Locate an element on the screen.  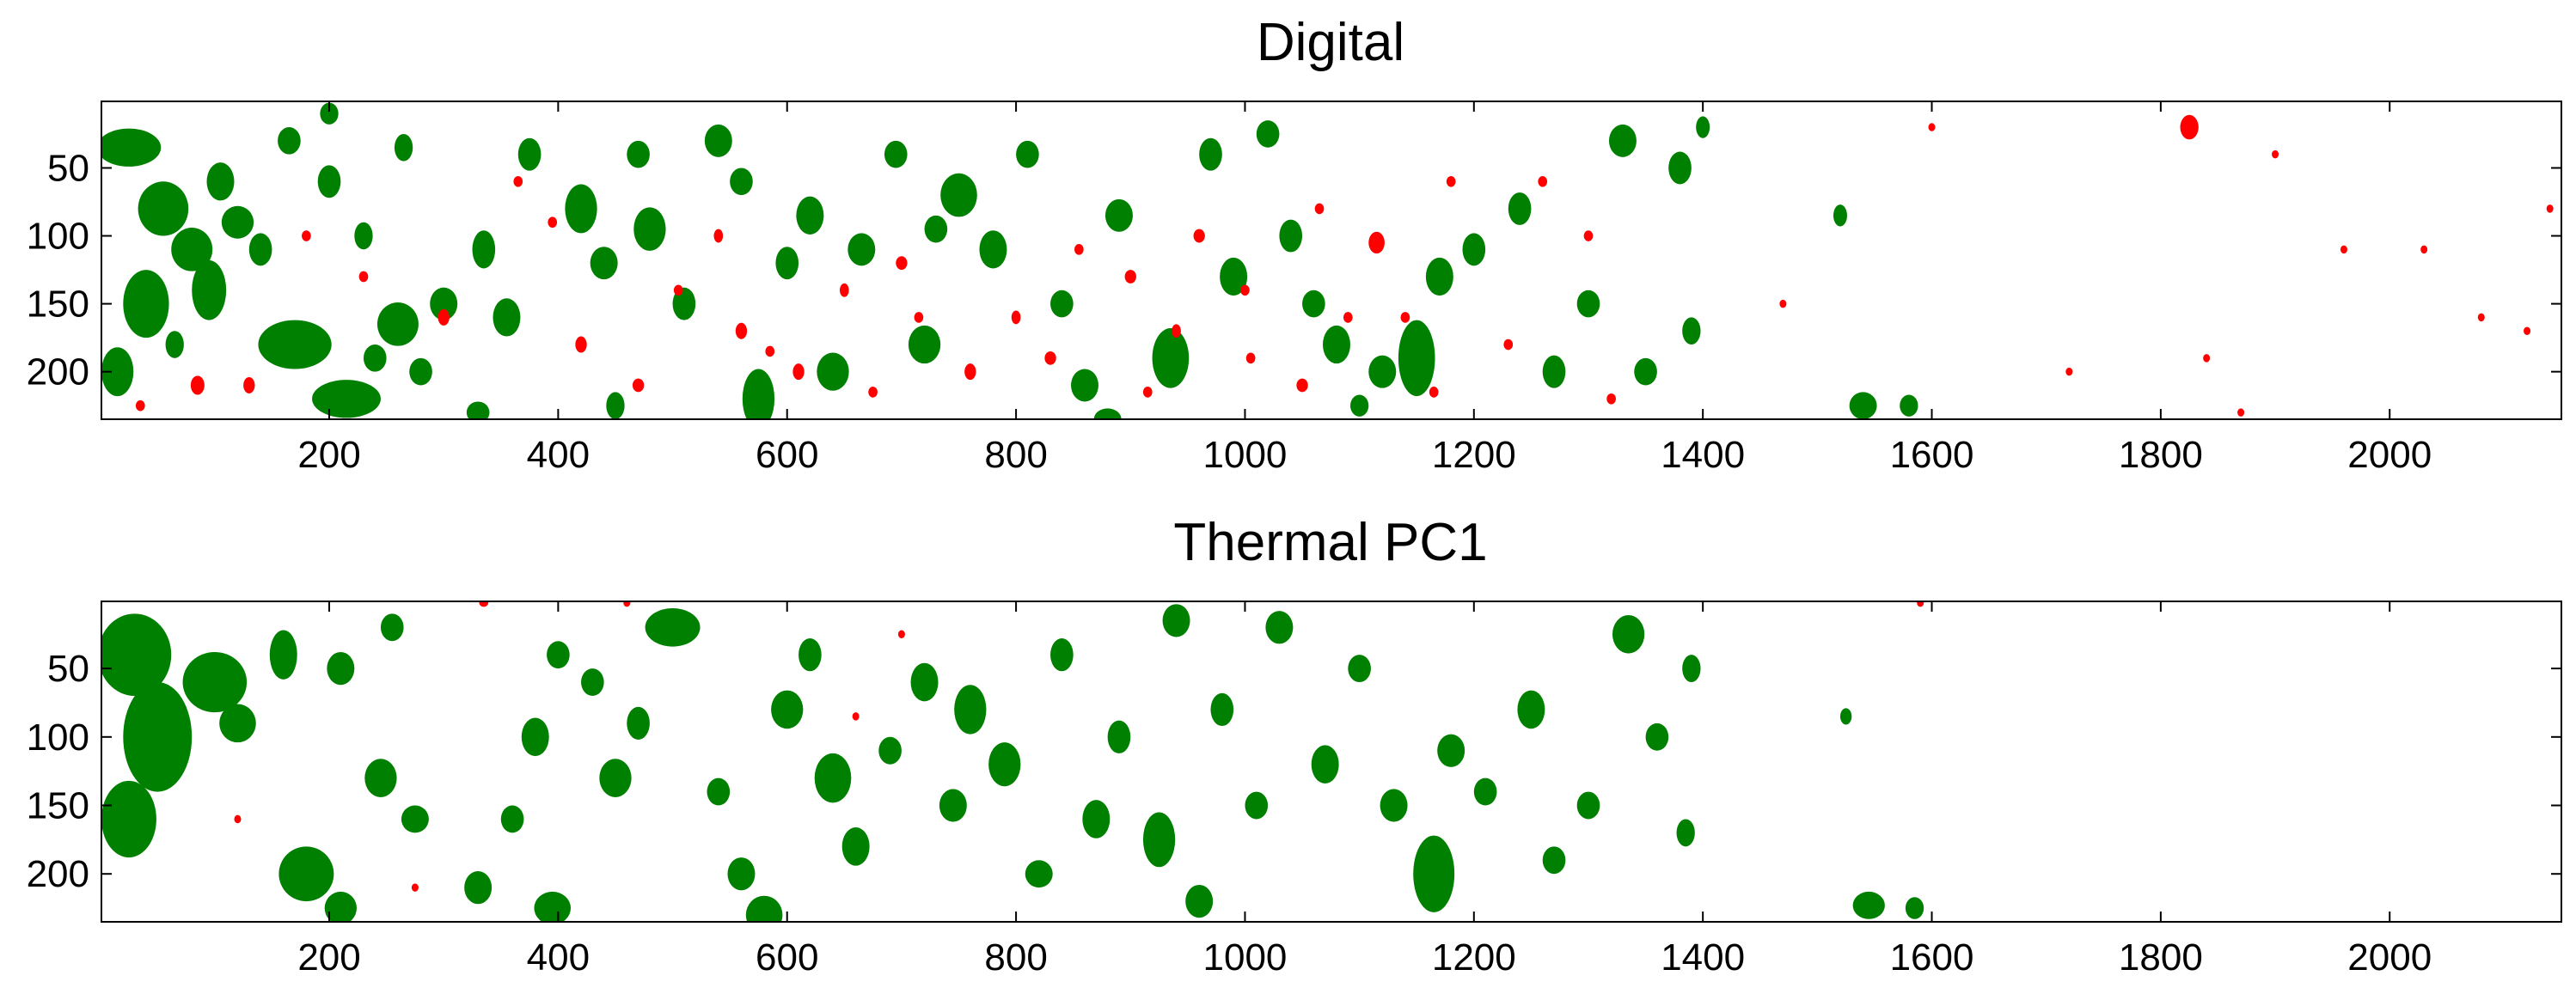
x-tick-label: 400 is located at coordinates (558, 455).